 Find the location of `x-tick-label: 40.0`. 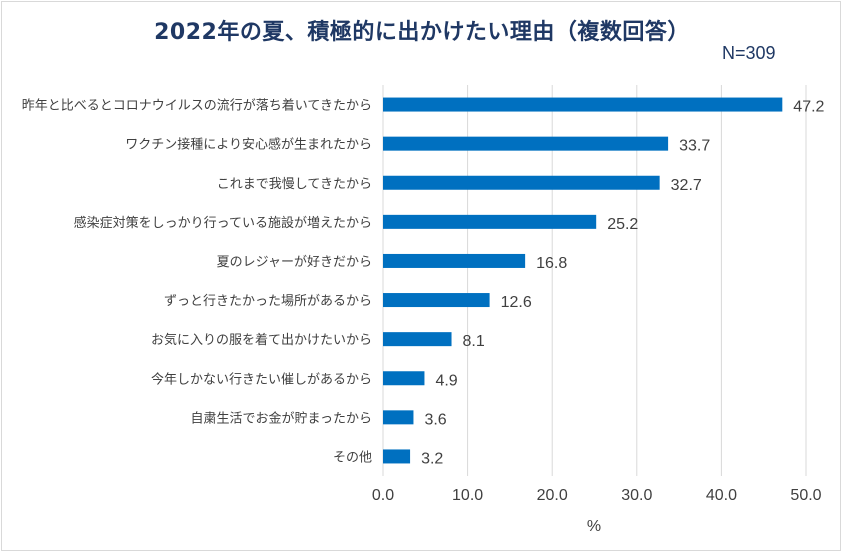

x-tick-label: 40.0 is located at coordinates (721, 495).